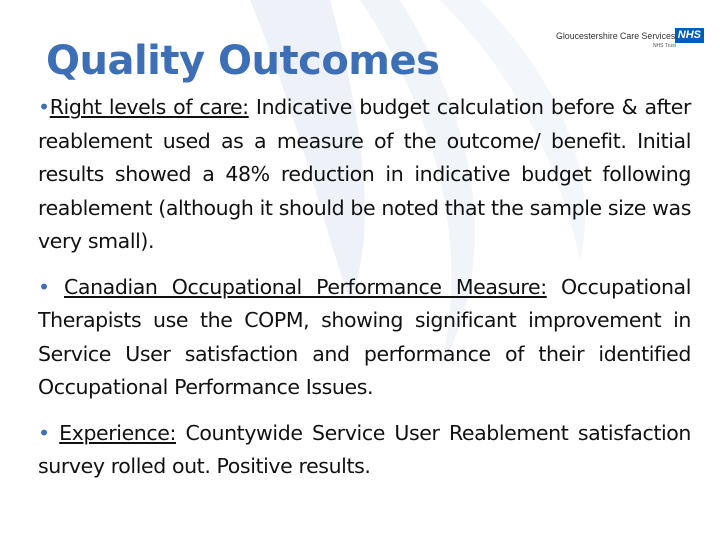 The image size is (720, 540). I want to click on nhs-badge: NHS, so click(689, 35).